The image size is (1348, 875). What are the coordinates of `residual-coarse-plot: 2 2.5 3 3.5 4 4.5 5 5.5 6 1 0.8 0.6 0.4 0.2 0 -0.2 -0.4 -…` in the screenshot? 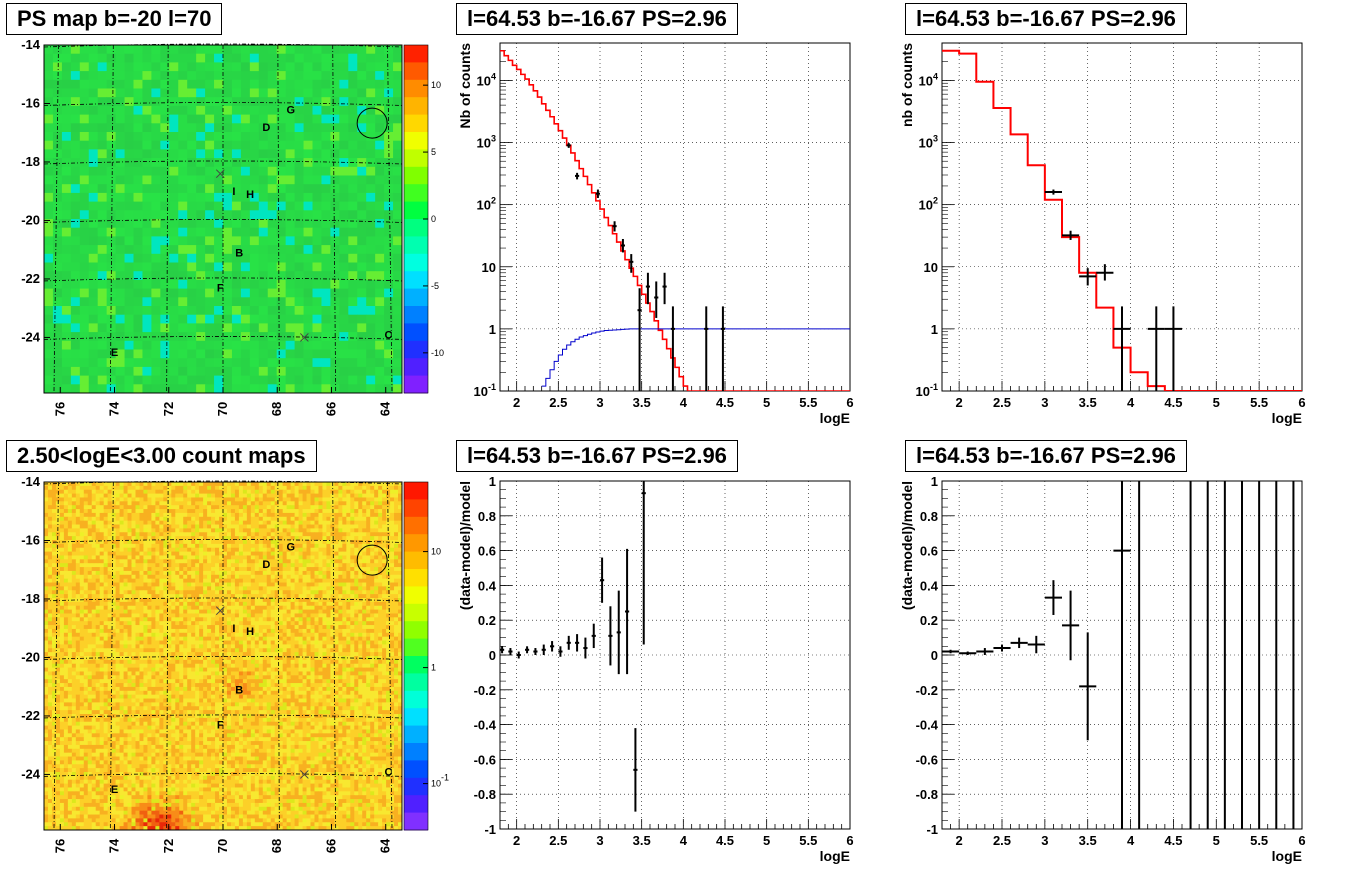 It's located at (1102, 669).